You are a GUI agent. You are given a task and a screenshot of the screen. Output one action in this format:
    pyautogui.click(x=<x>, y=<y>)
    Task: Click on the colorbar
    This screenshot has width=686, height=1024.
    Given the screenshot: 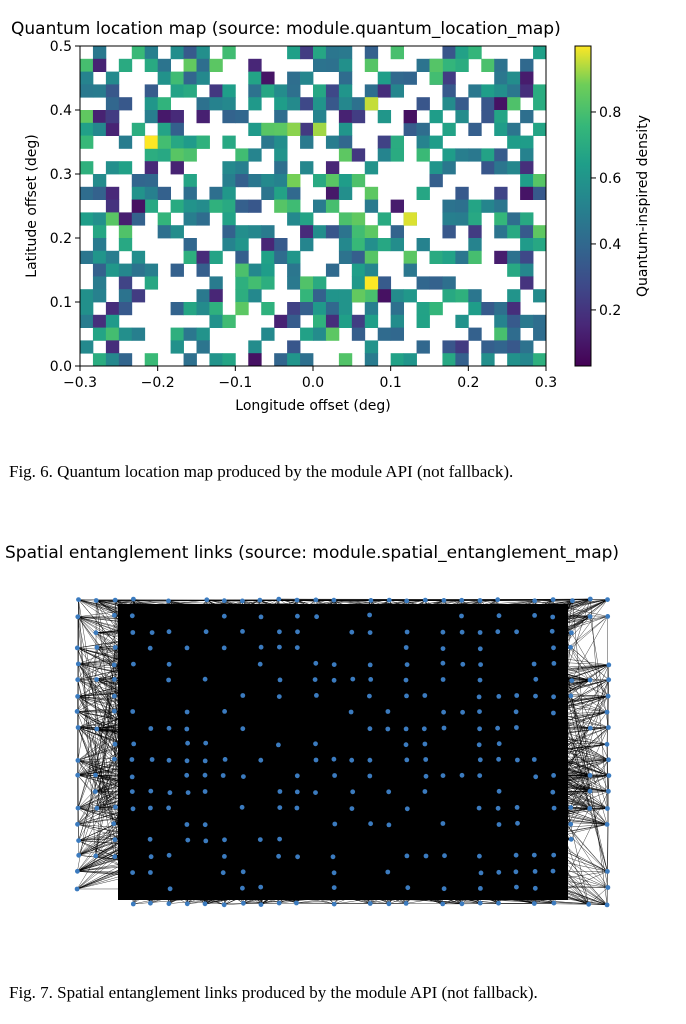 What is the action you would take?
    pyautogui.click(x=583, y=206)
    